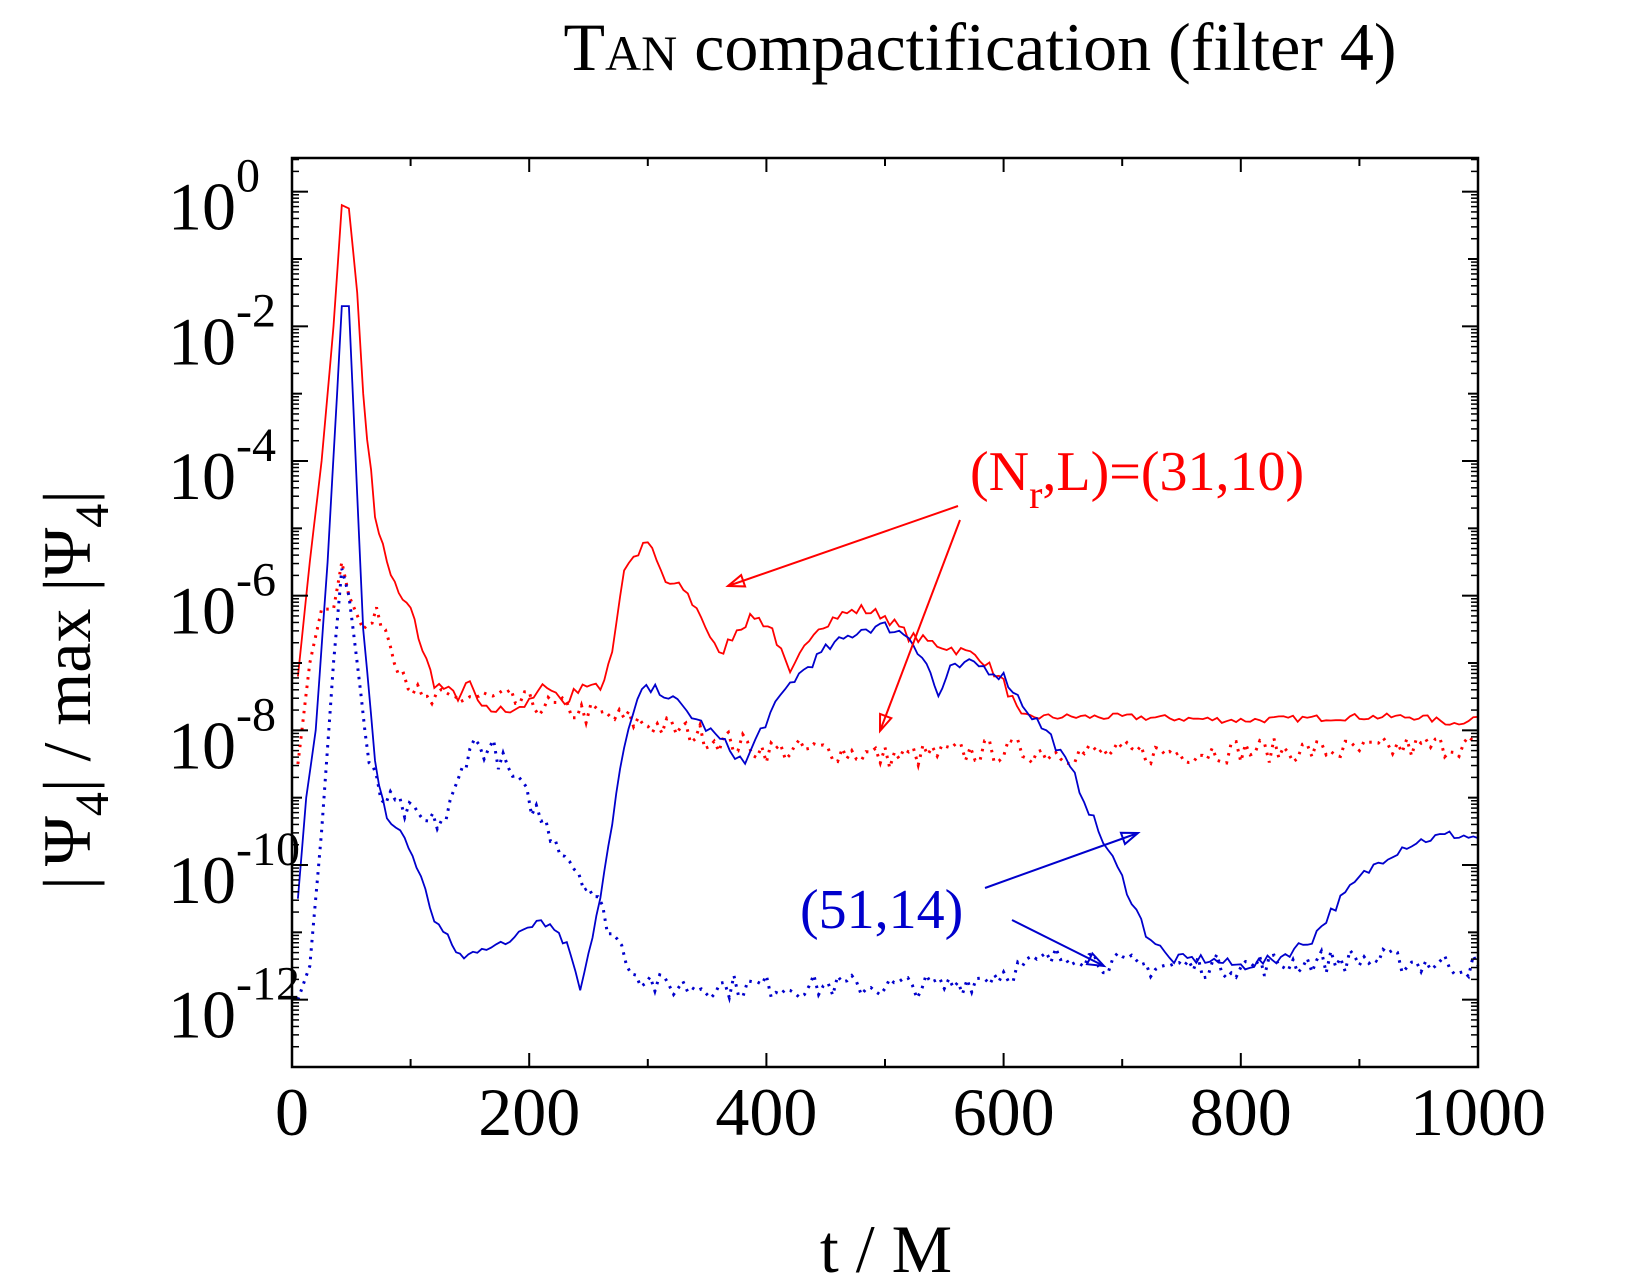 Image resolution: width=1650 pixels, height=1275 pixels. Describe the element at coordinates (222, 466) in the screenshot. I see `y-tick-label: 10⁻⁴` at that location.